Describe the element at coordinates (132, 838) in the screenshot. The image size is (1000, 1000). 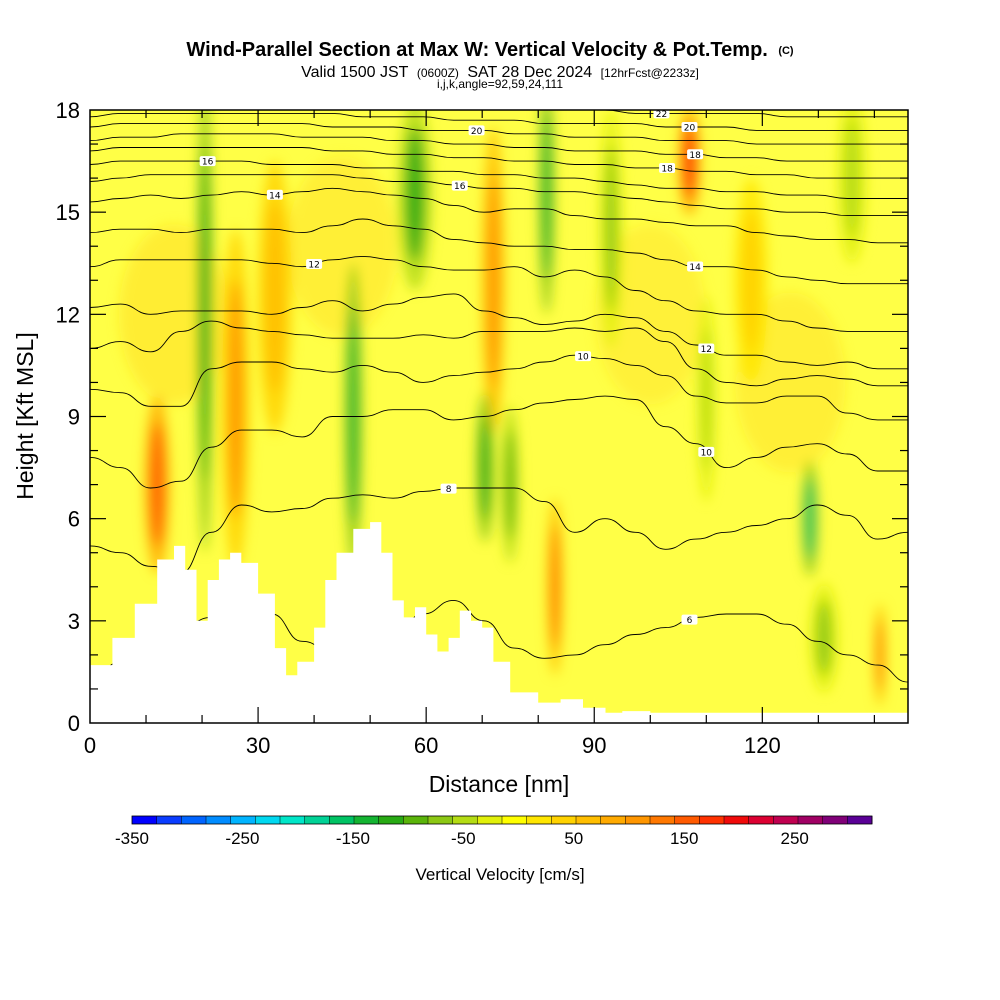
I see `colorbar-tick-label--350: -350` at that location.